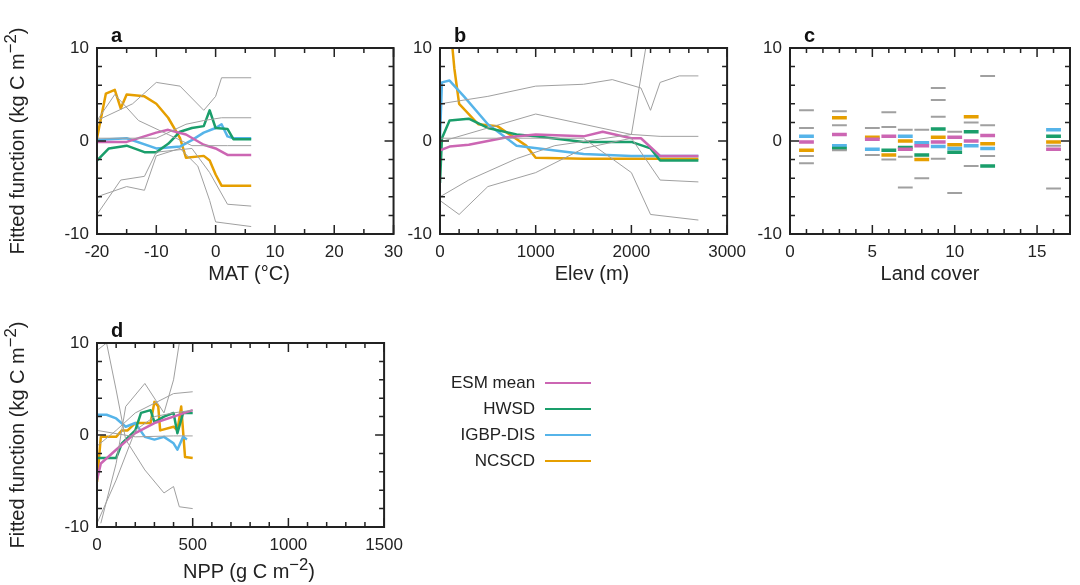 Image resolution: width=1080 pixels, height=585 pixels. I want to click on legend-label: HWSD, so click(509, 409).